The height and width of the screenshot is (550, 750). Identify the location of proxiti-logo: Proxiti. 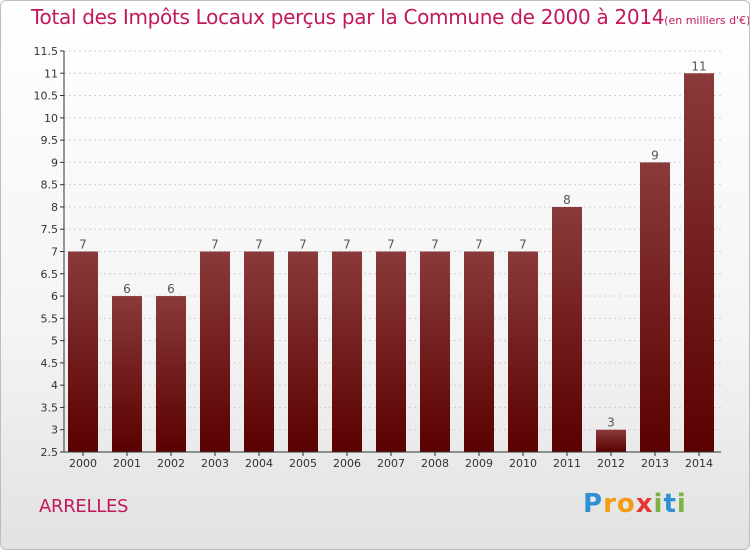
(635, 504).